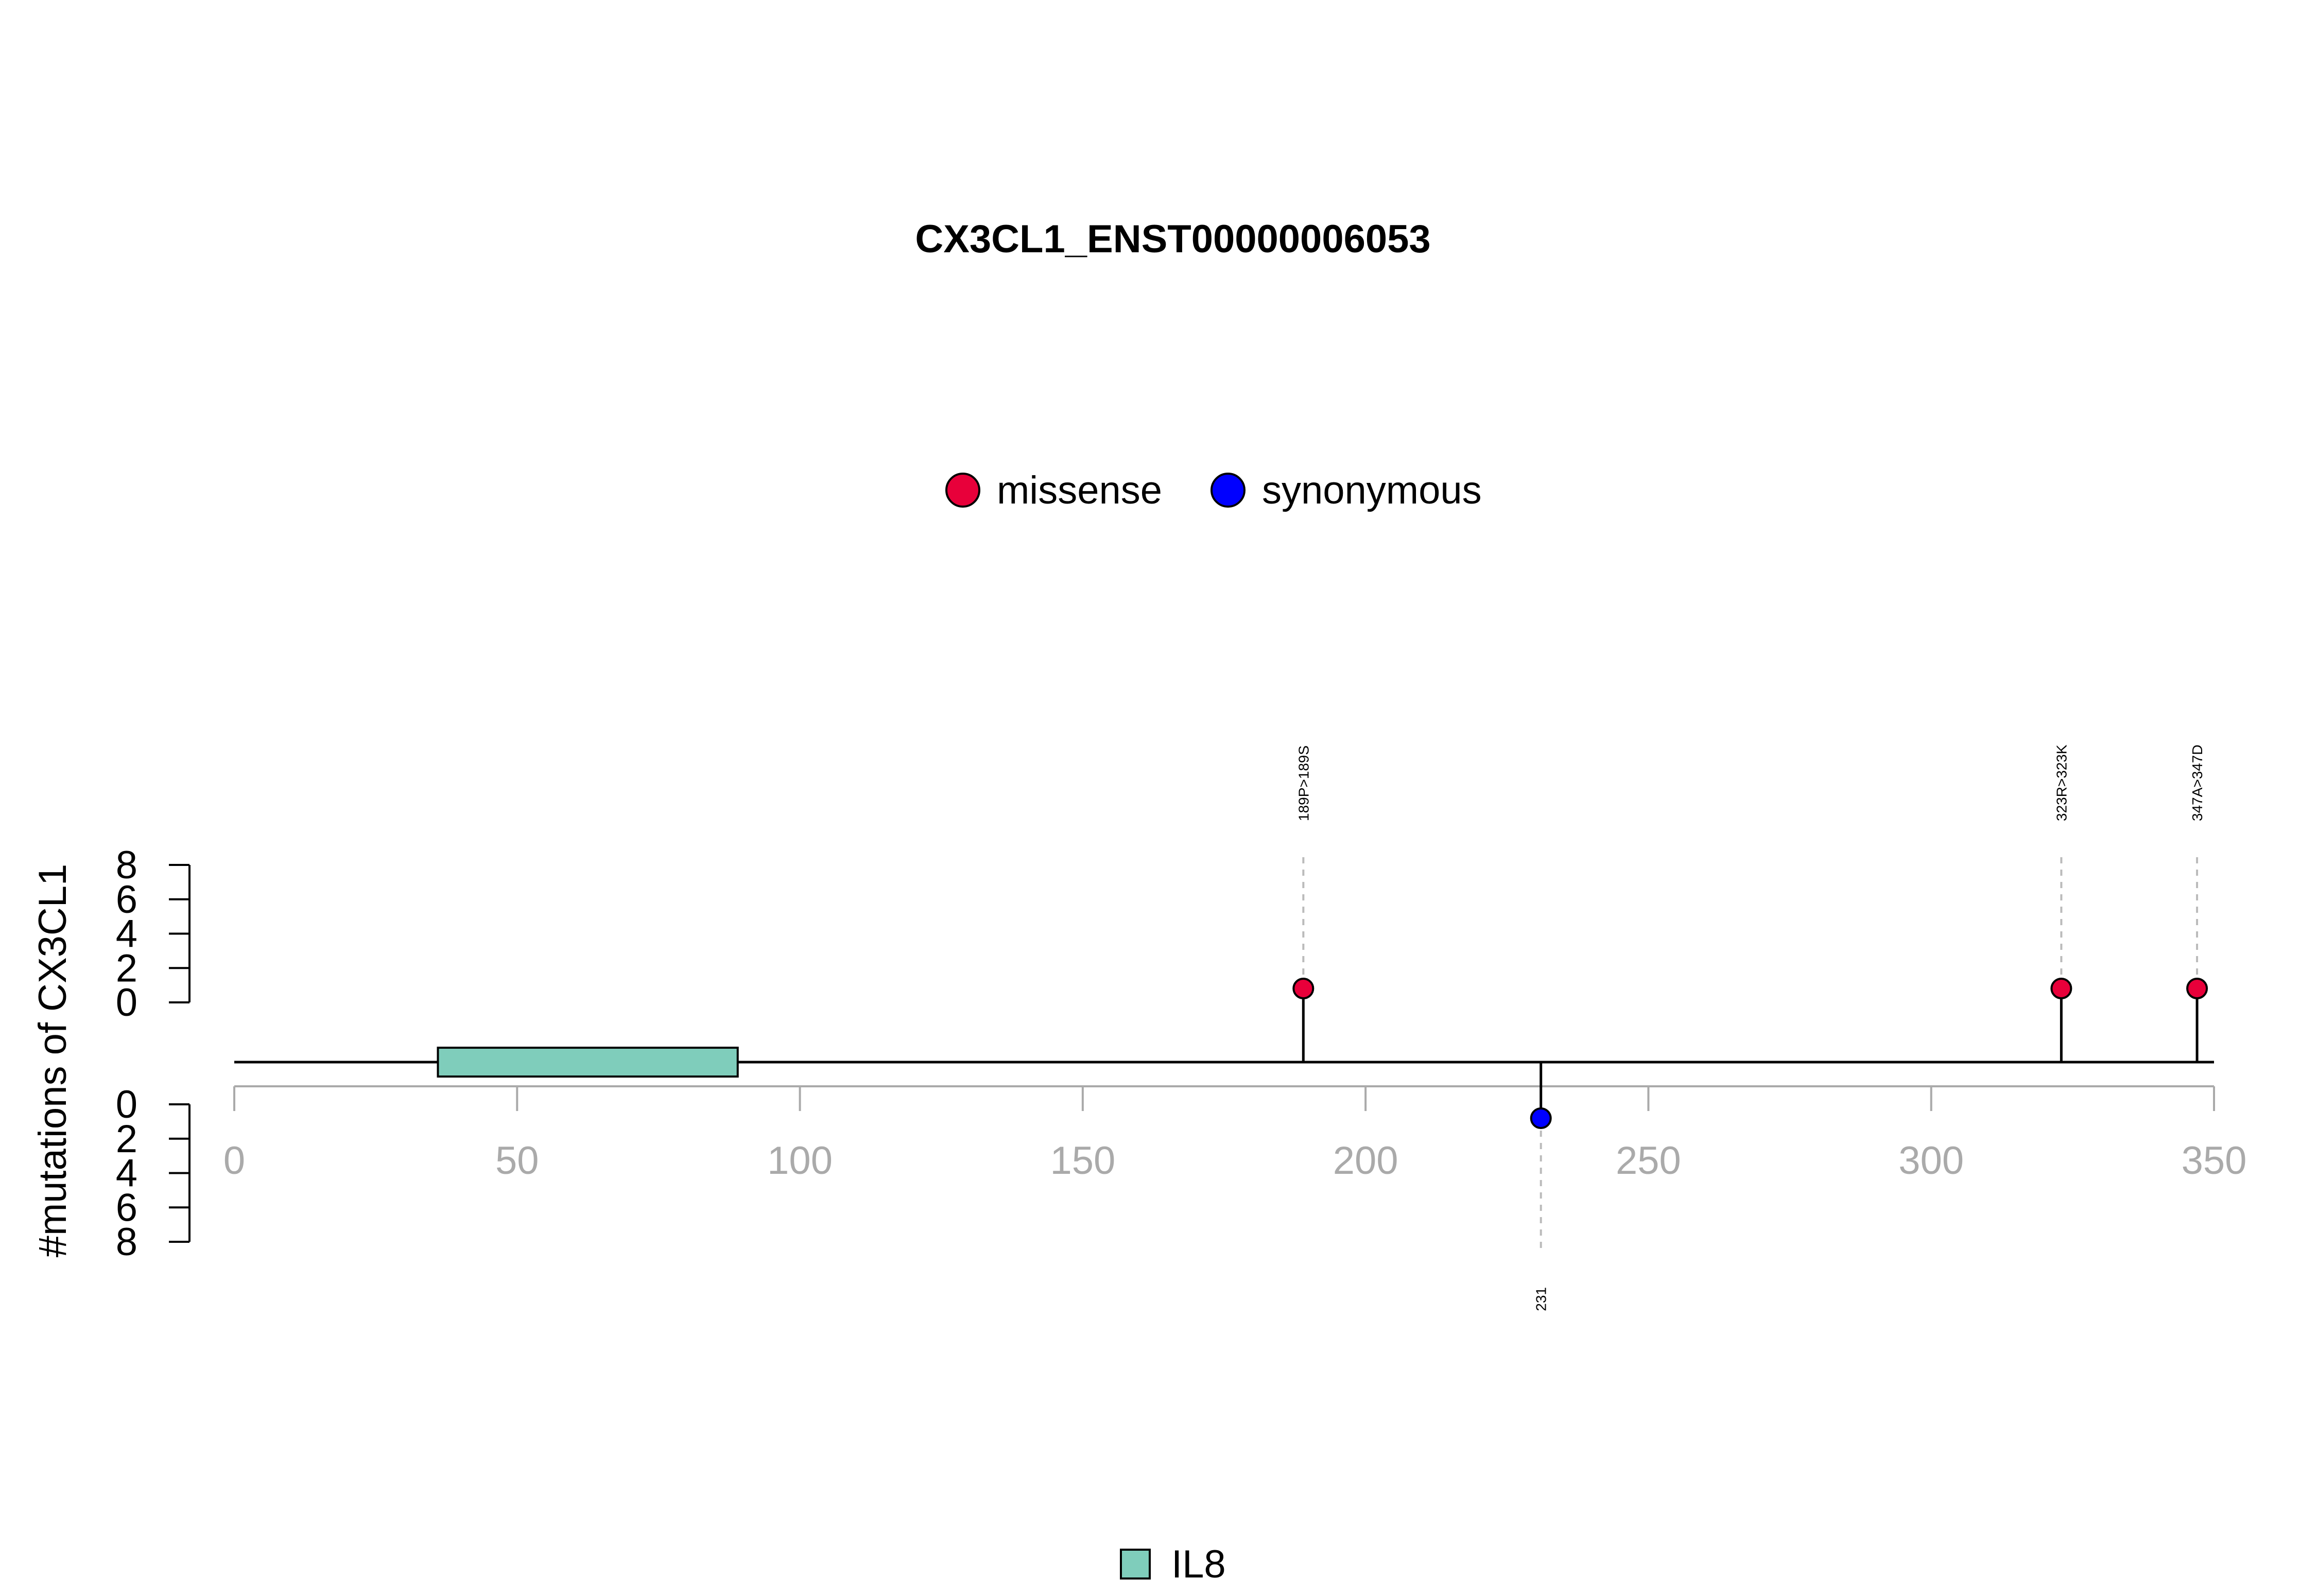 The height and width of the screenshot is (1596, 2317). What do you see at coordinates (1372, 491) in the screenshot?
I see `legend-label-synonymous: synonymous` at bounding box center [1372, 491].